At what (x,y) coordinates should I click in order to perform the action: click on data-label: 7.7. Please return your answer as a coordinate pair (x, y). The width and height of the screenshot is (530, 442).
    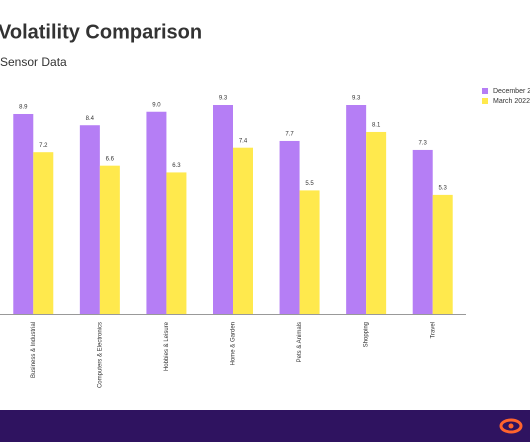
    Looking at the image, I should click on (289, 135).